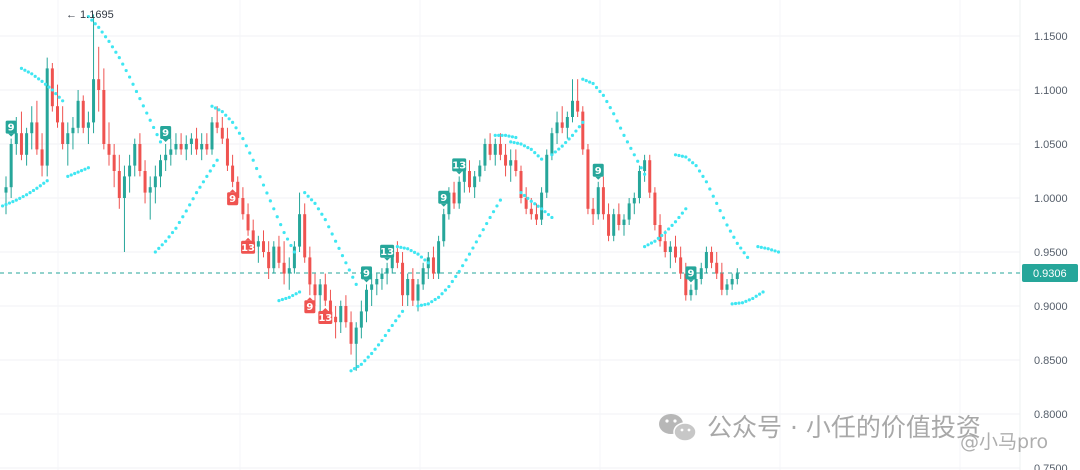 Image resolution: width=1080 pixels, height=470 pixels. Describe the element at coordinates (11, 128) in the screenshot. I see `sequential-marker: 9` at that location.